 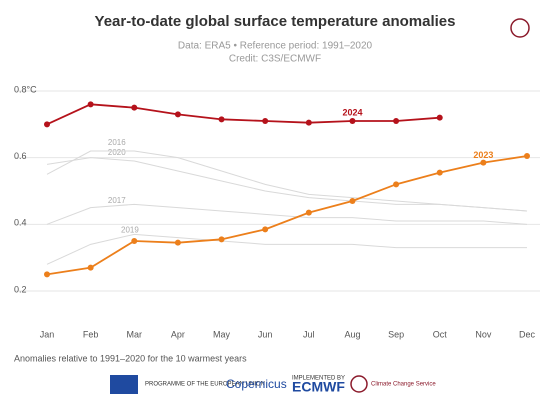 I want to click on series-label: 2016, so click(x=117, y=142).